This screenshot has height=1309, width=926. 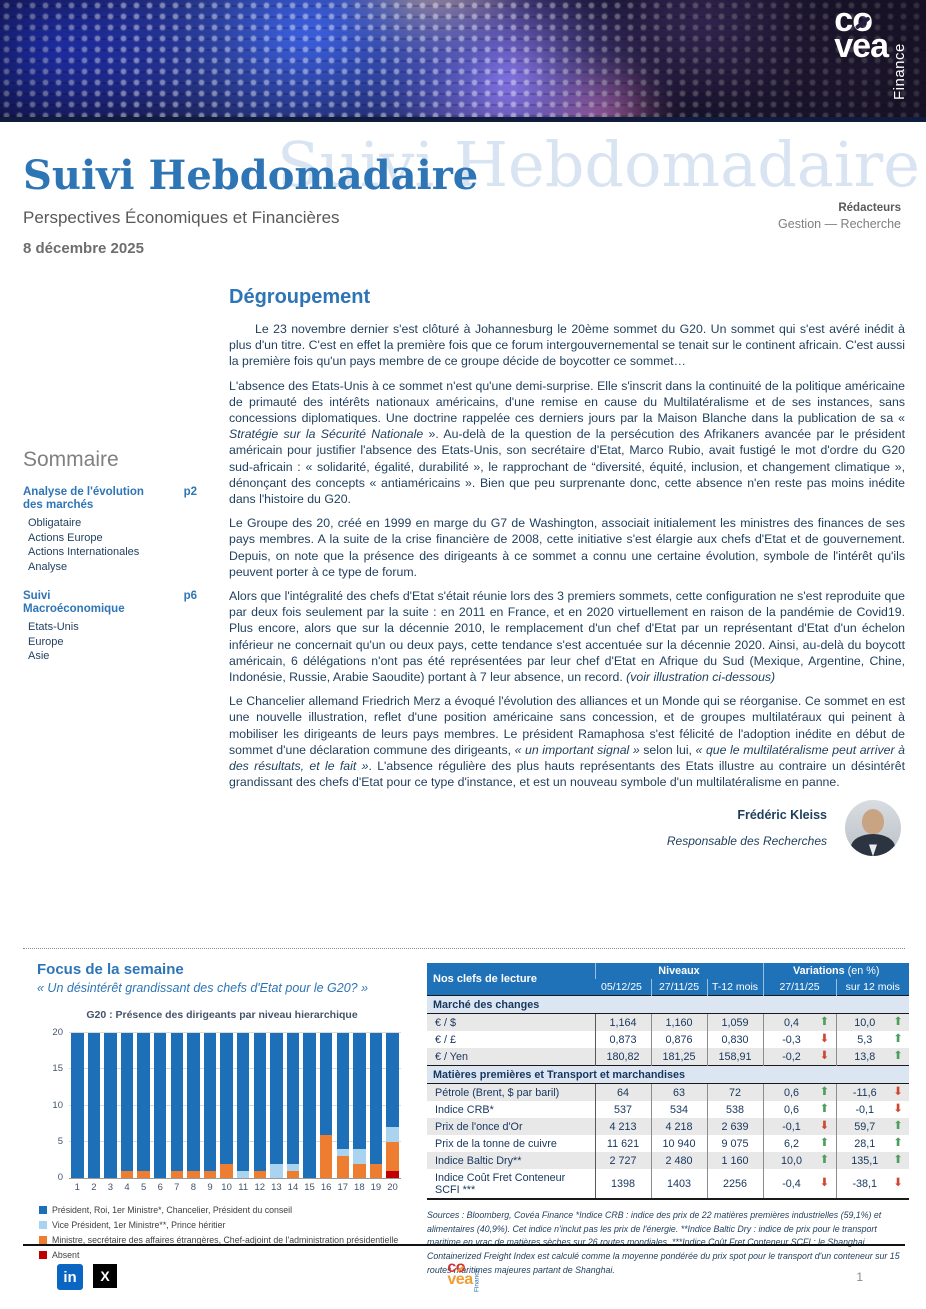 I want to click on toc-section-link: Suivi Macroéconomique p6, so click(x=116, y=603).